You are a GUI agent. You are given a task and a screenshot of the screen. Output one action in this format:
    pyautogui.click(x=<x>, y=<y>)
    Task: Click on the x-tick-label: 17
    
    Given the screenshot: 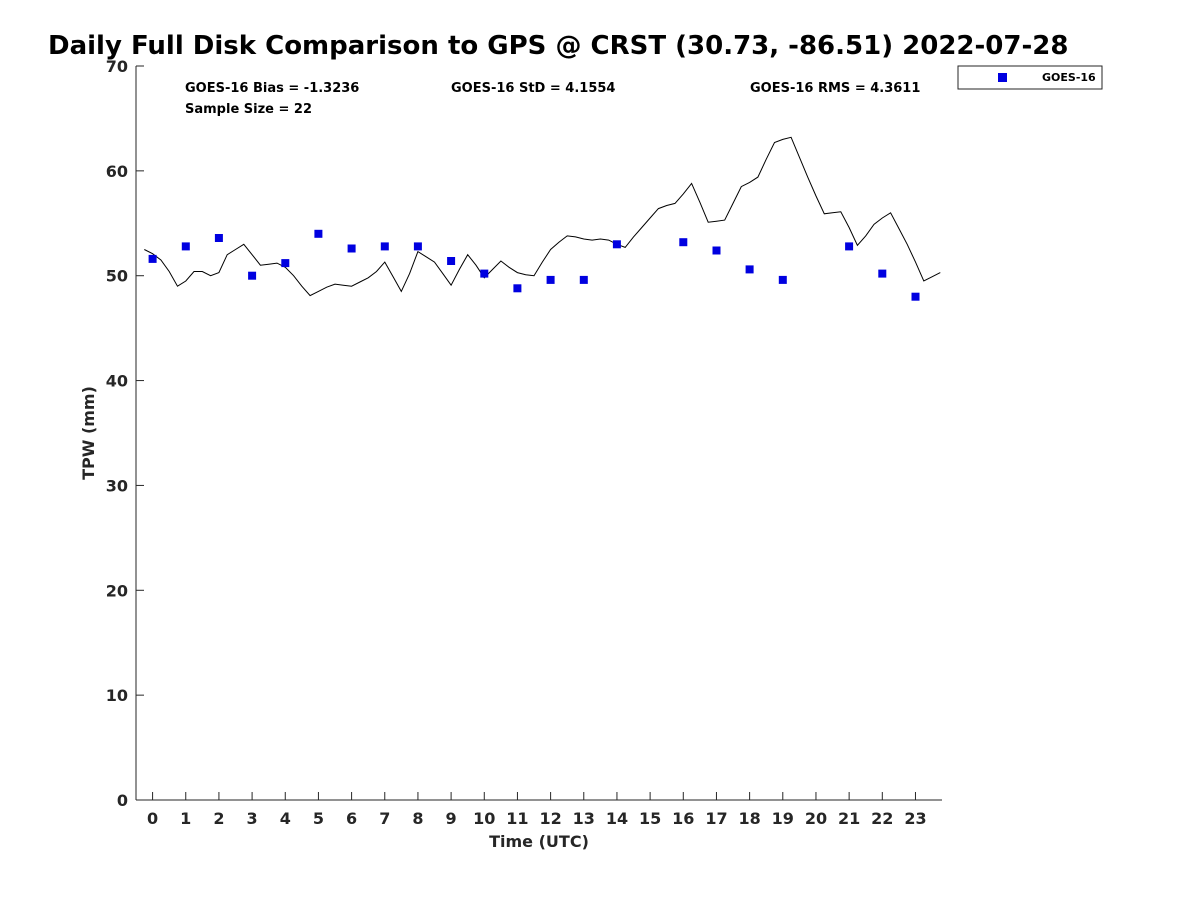 What is the action you would take?
    pyautogui.click(x=716, y=818)
    